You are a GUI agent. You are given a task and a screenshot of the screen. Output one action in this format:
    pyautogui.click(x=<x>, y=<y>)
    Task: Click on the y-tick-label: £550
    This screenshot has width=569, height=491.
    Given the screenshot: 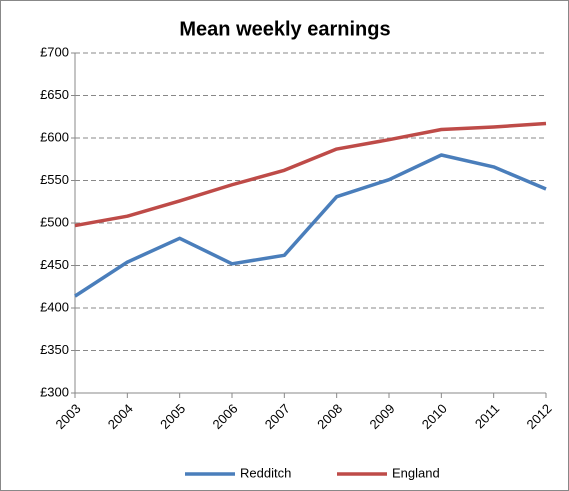 What is the action you would take?
    pyautogui.click(x=54, y=179)
    